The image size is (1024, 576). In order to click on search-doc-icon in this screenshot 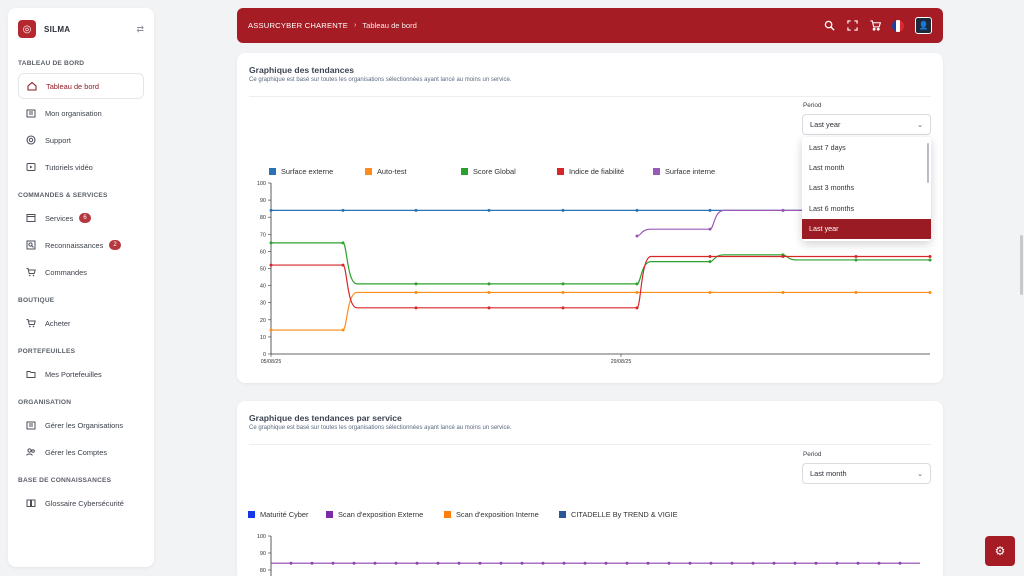, I will do `click(31, 245)`.